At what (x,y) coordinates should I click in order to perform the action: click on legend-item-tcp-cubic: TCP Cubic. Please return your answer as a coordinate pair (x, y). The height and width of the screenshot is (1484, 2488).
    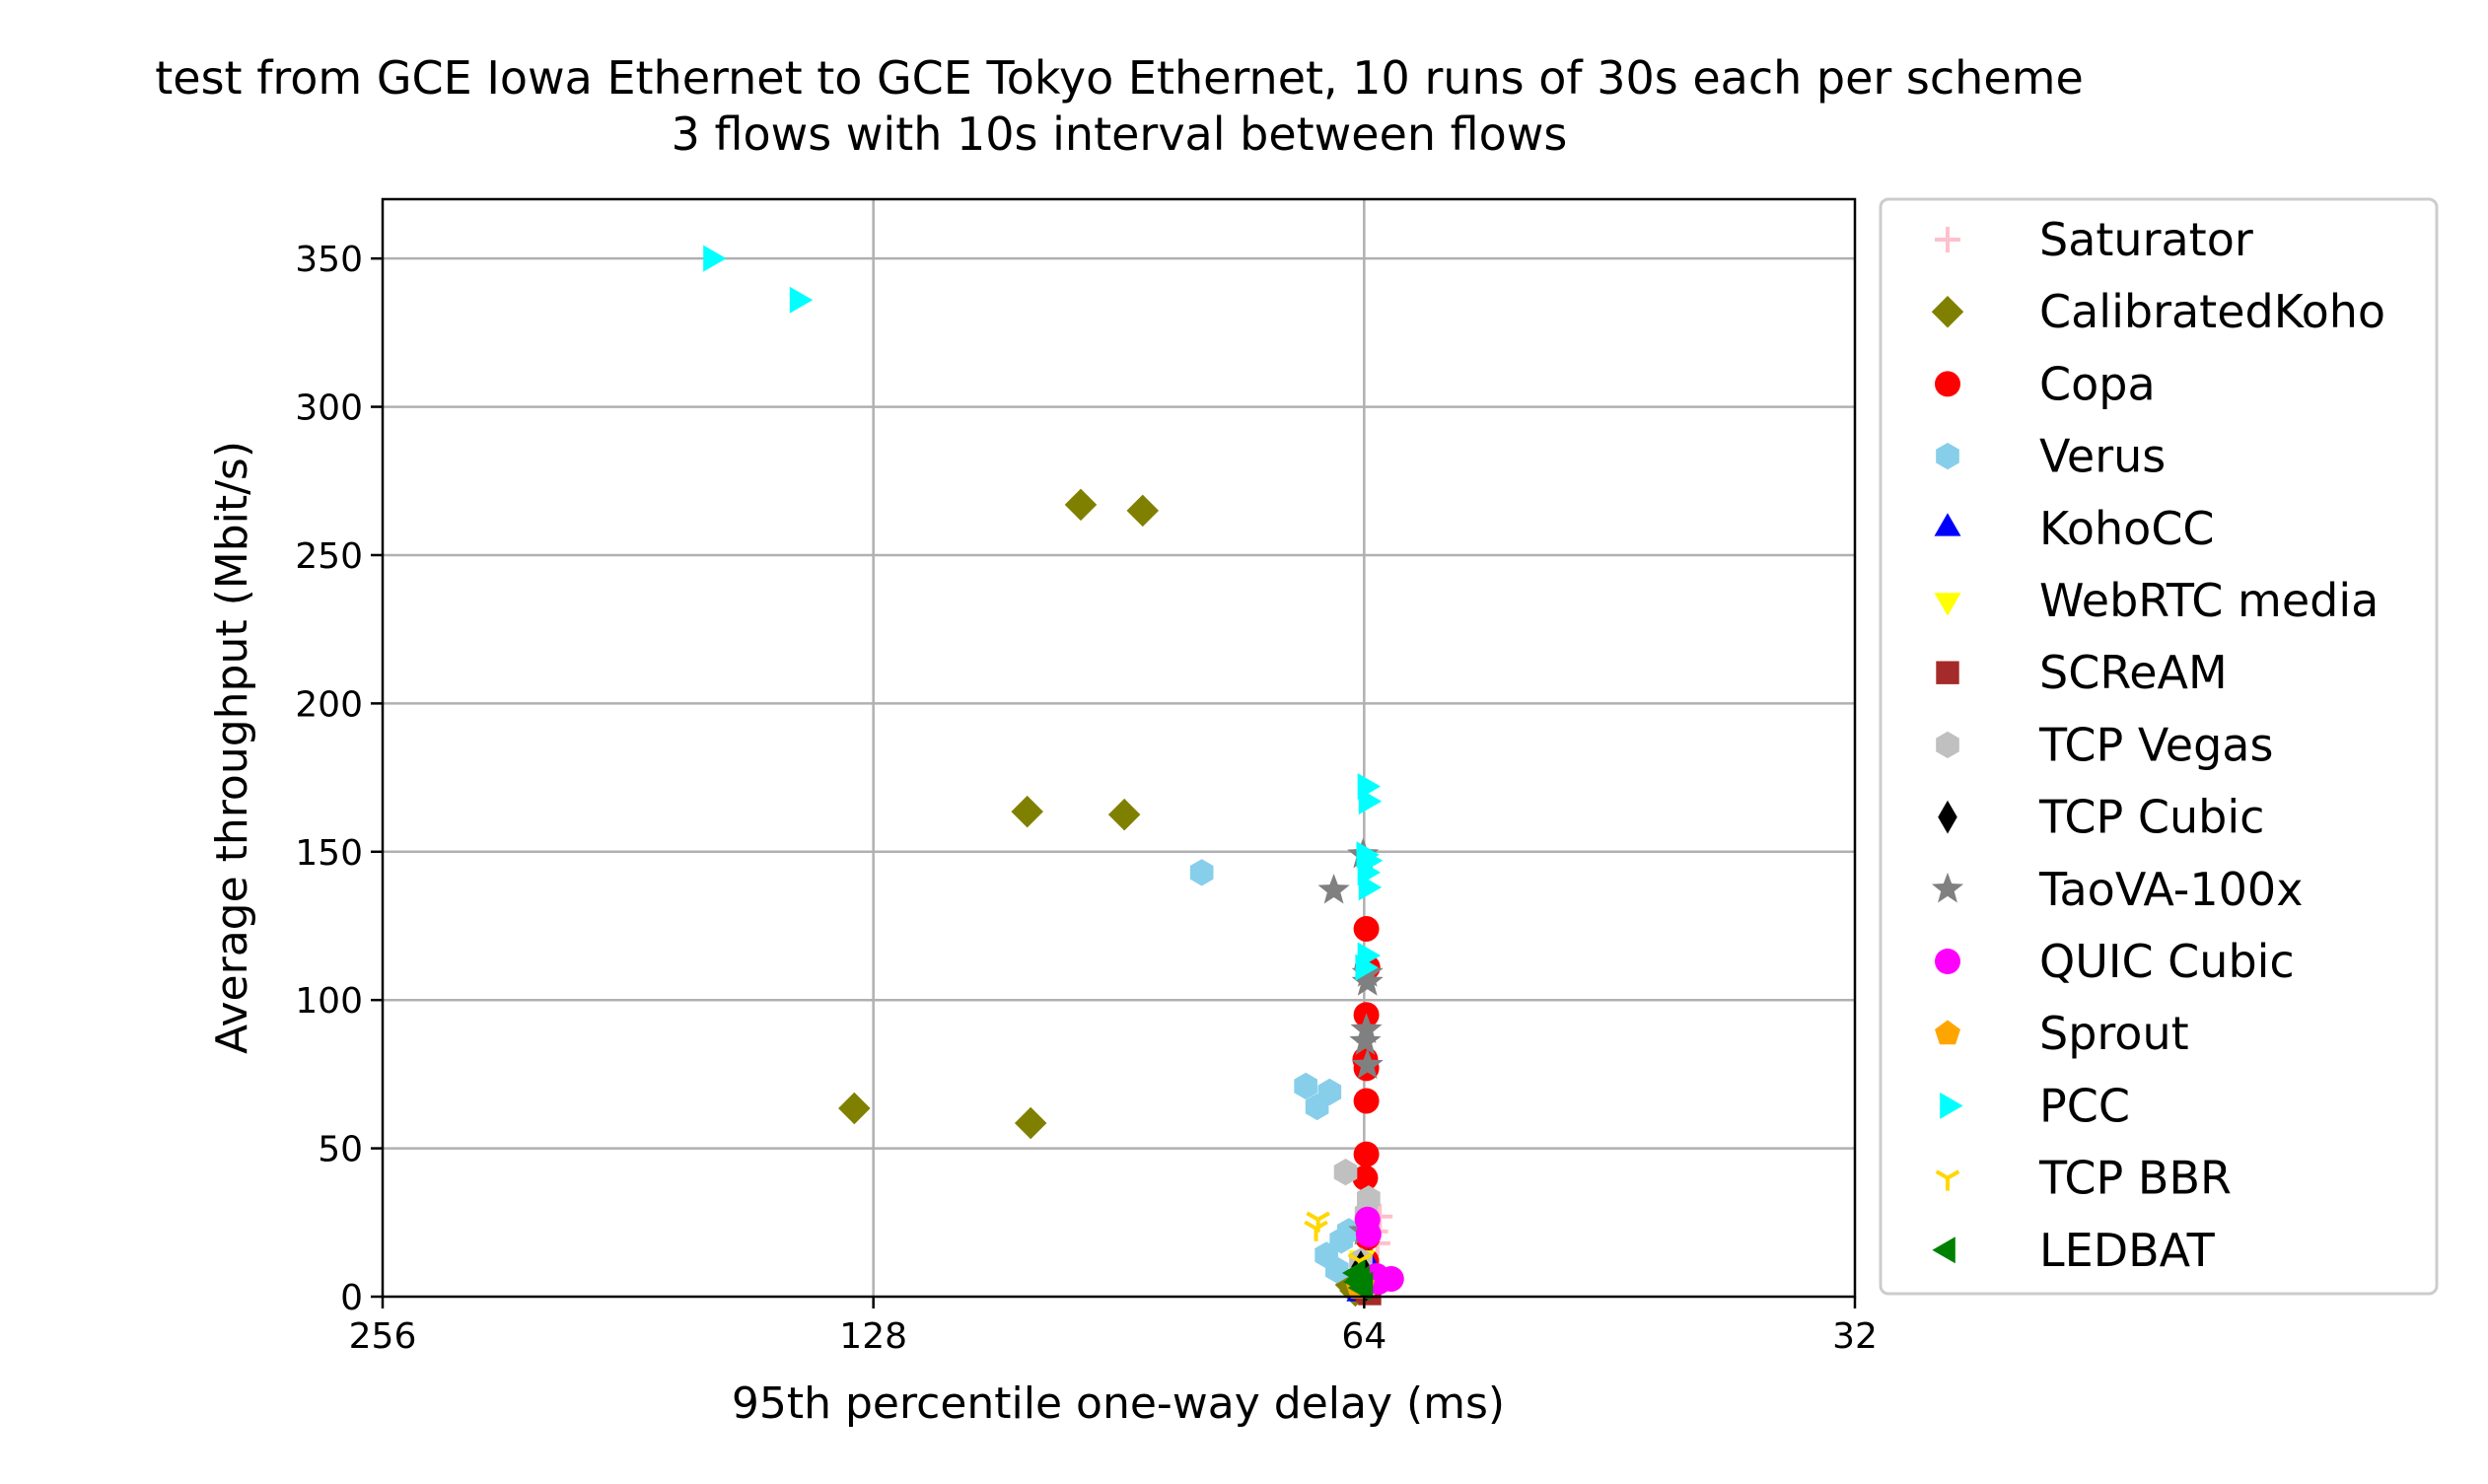
    Looking at the image, I should click on (2101, 817).